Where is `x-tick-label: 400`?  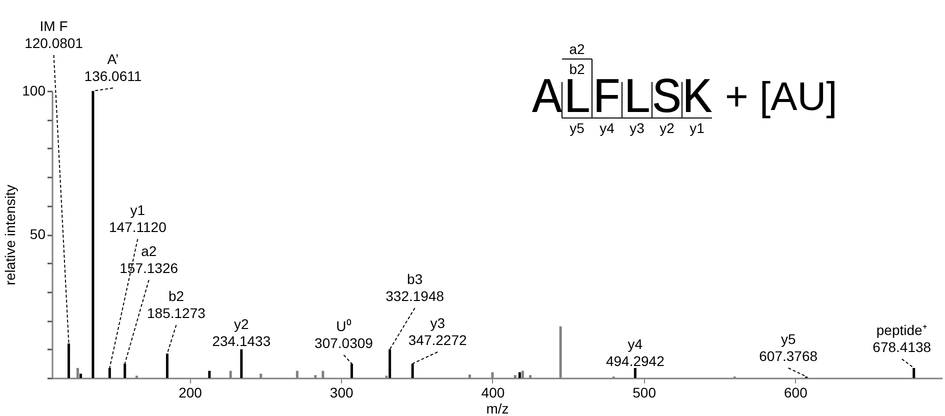 x-tick-label: 400 is located at coordinates (493, 392).